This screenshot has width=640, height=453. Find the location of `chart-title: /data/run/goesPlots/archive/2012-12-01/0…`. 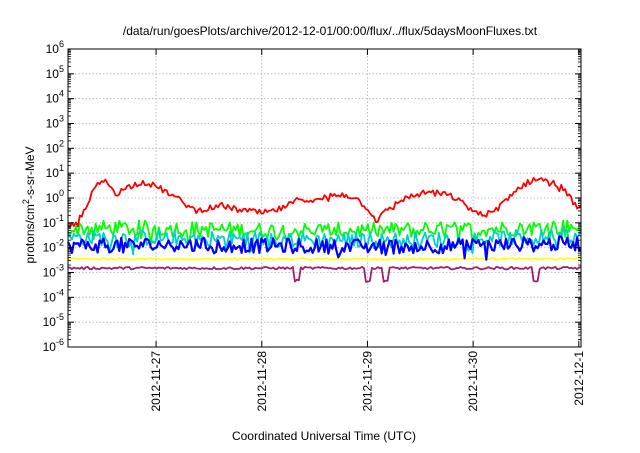

chart-title: /data/run/goesPlots/archive/2012-12-01/0… is located at coordinates (330, 31).